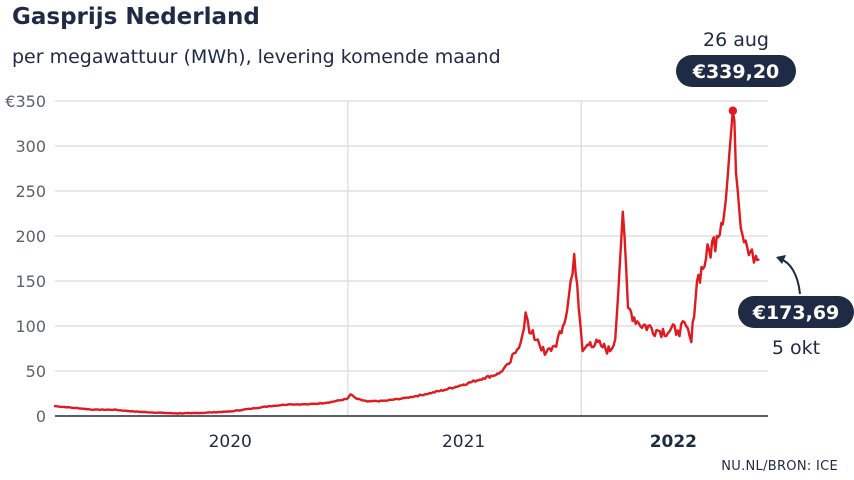 This screenshot has width=854, height=480. Describe the element at coordinates (36, 371) in the screenshot. I see `y-tick-label: 50` at that location.